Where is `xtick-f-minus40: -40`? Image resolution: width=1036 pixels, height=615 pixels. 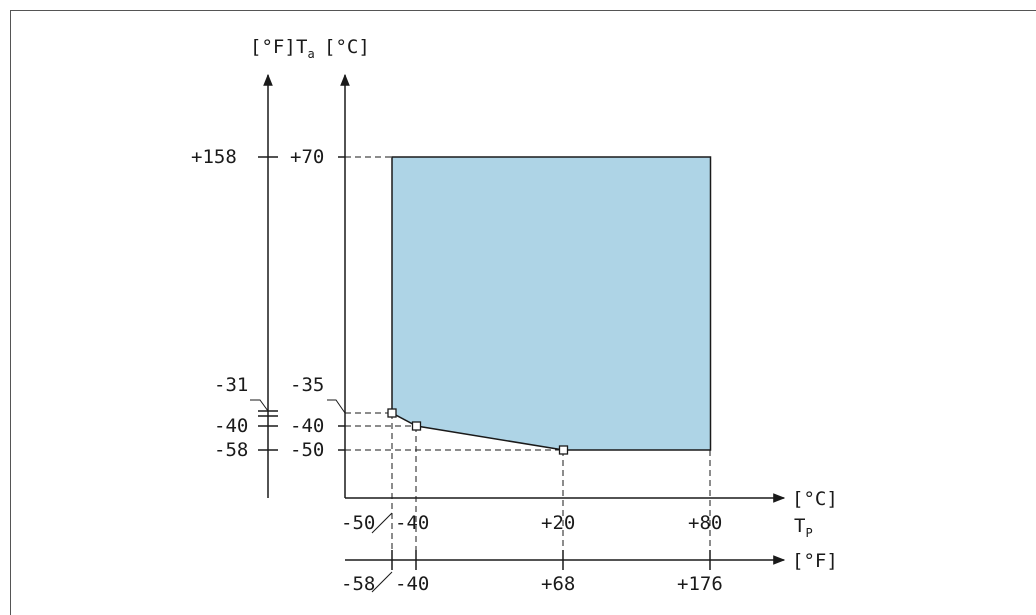 xtick-f-minus40: -40 is located at coordinates (412, 584).